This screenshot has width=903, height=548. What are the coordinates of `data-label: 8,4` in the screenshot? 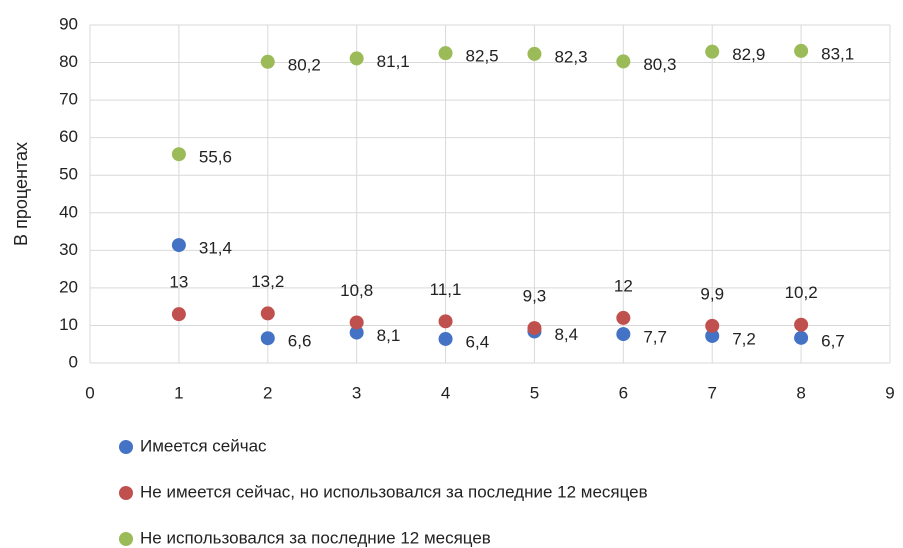 It's located at (566, 334).